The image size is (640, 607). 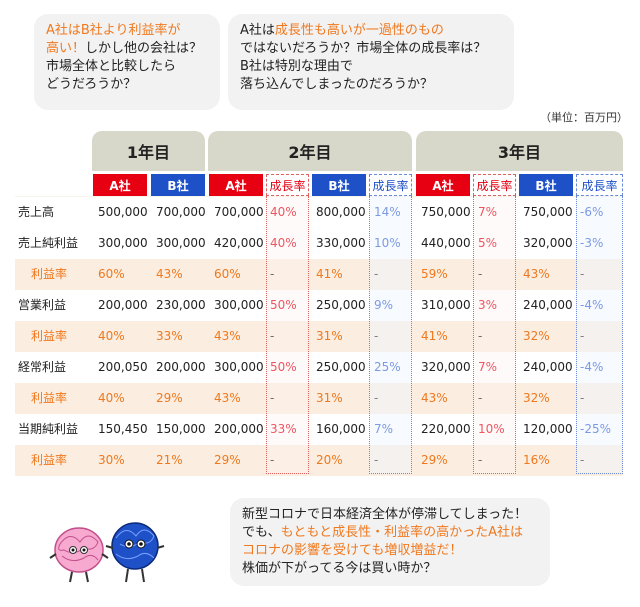 What do you see at coordinates (341, 429) in the screenshot?
I see `table-cell: 160,000` at bounding box center [341, 429].